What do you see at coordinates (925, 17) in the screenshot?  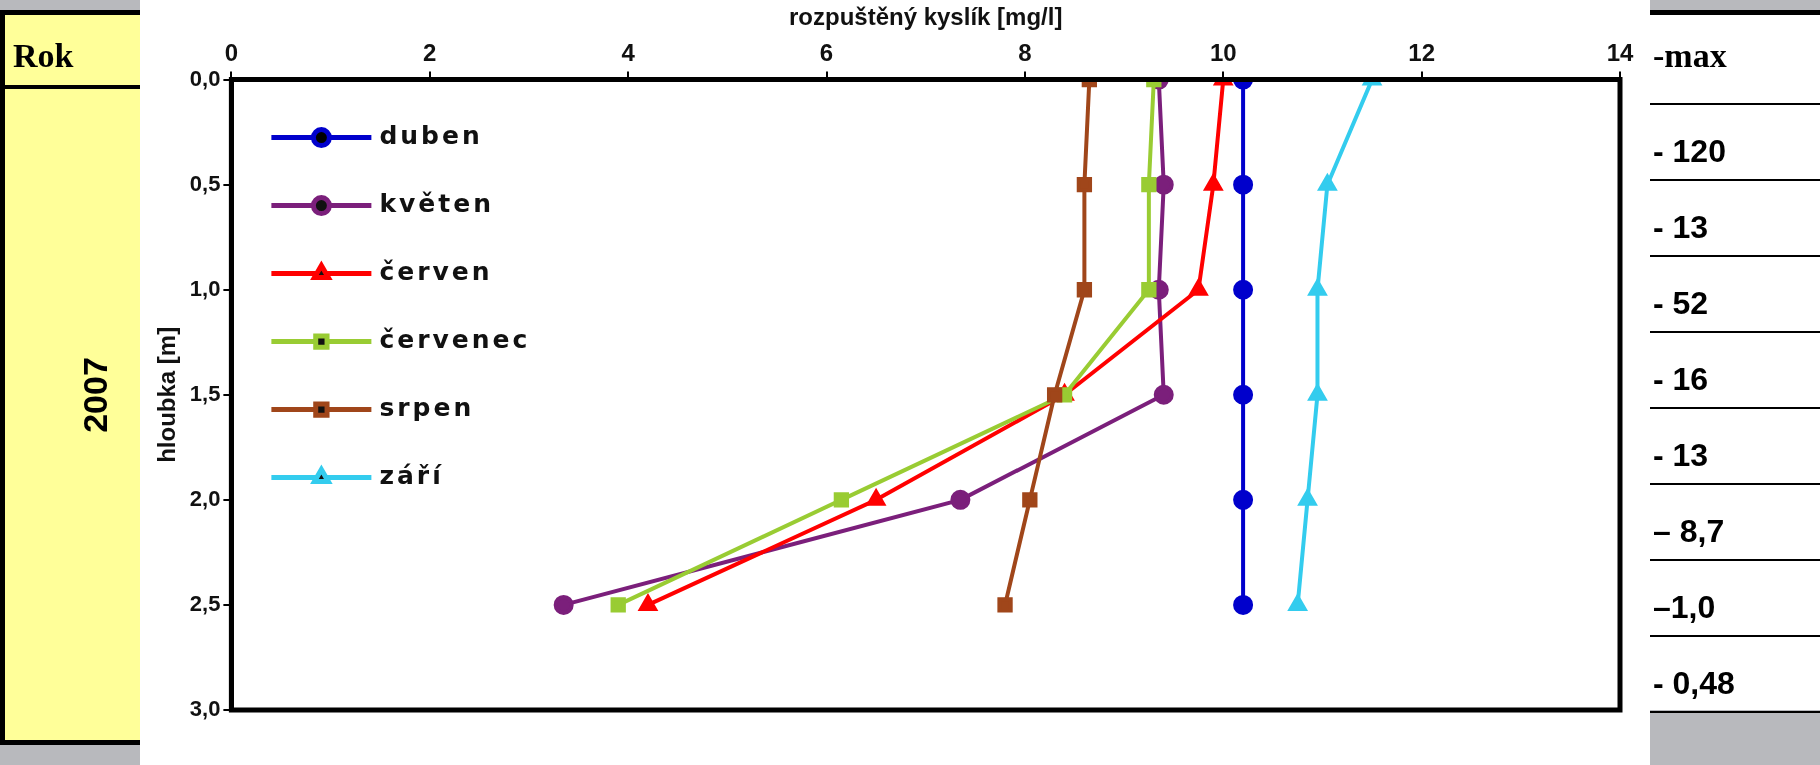 I see `x-axis-title: rozpuštěný kyslík [mg/l]` at bounding box center [925, 17].